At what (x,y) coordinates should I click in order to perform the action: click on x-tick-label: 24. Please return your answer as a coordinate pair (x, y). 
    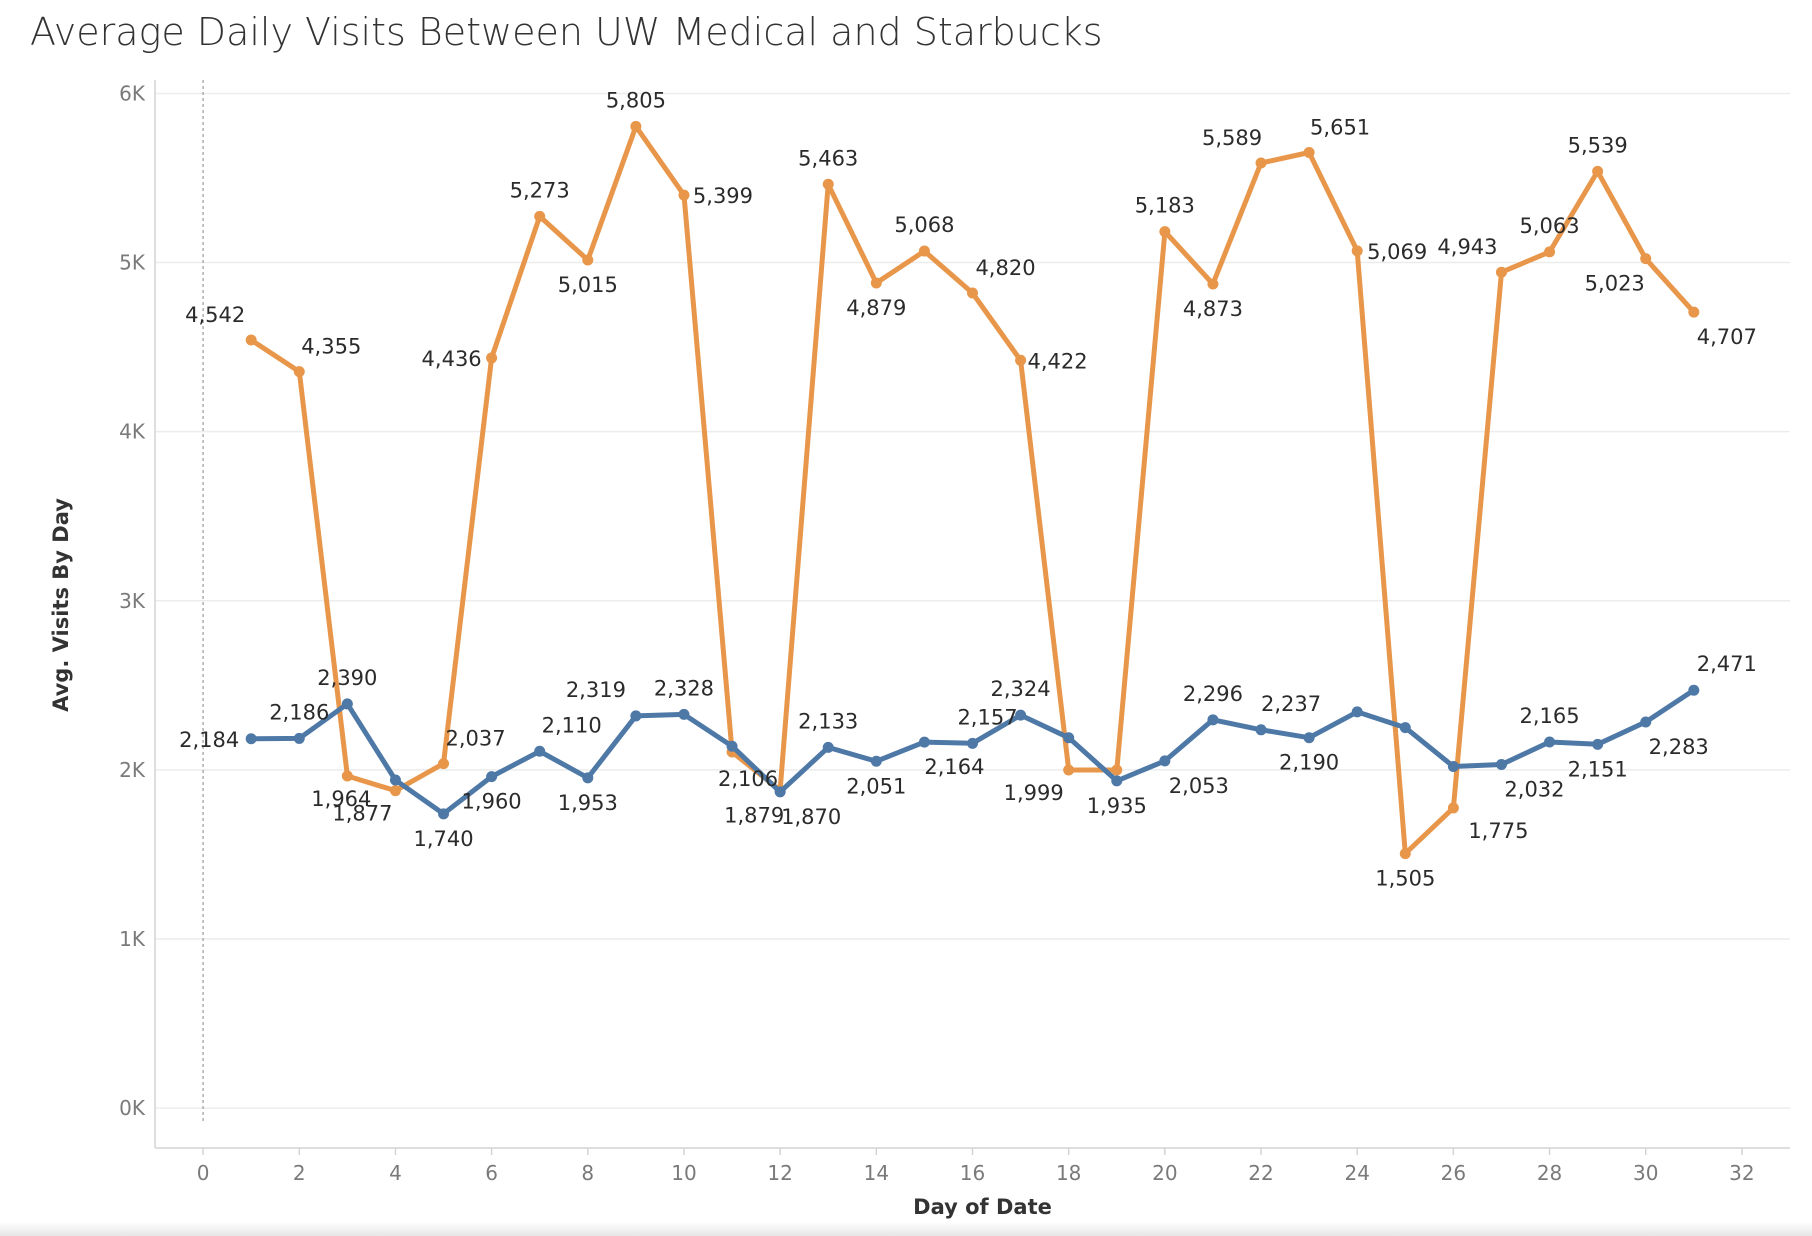
    Looking at the image, I should click on (1356, 1173).